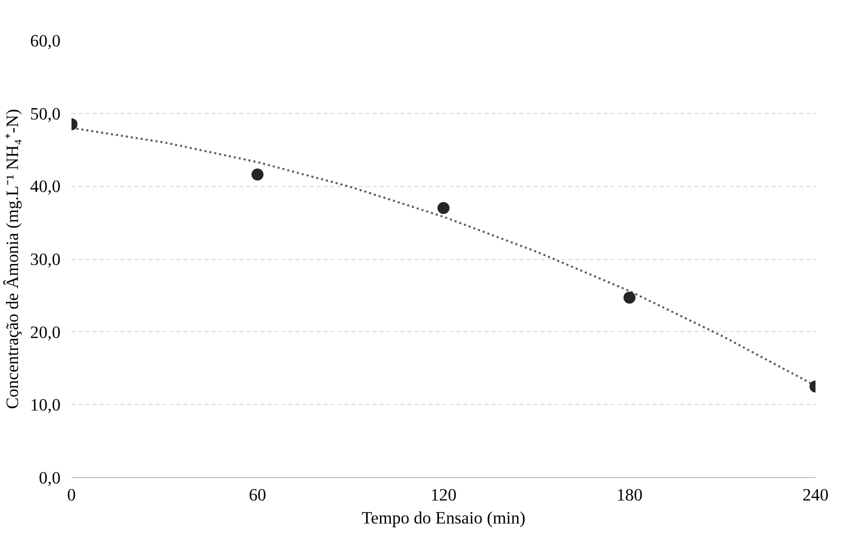 The width and height of the screenshot is (859, 535). Describe the element at coordinates (71, 495) in the screenshot. I see `x-tick-label: 0` at that location.